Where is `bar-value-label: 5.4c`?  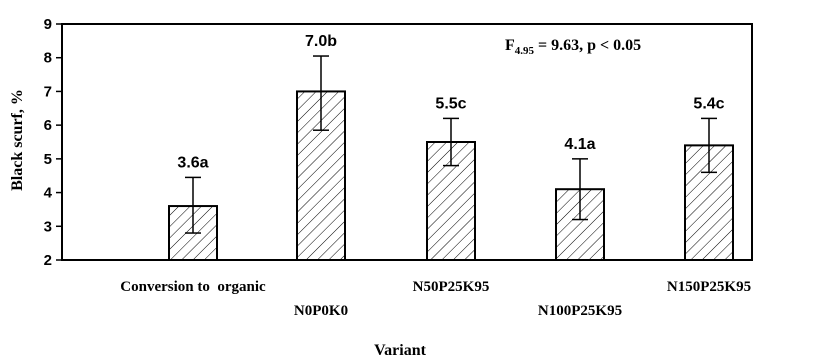 bar-value-label: 5.4c is located at coordinates (708, 103).